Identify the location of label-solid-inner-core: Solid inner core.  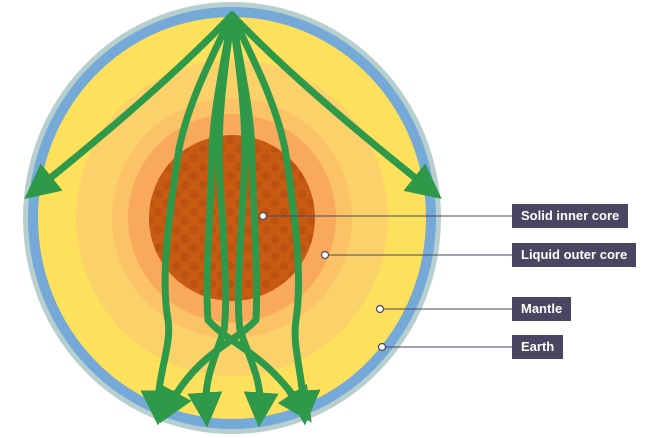
(570, 216).